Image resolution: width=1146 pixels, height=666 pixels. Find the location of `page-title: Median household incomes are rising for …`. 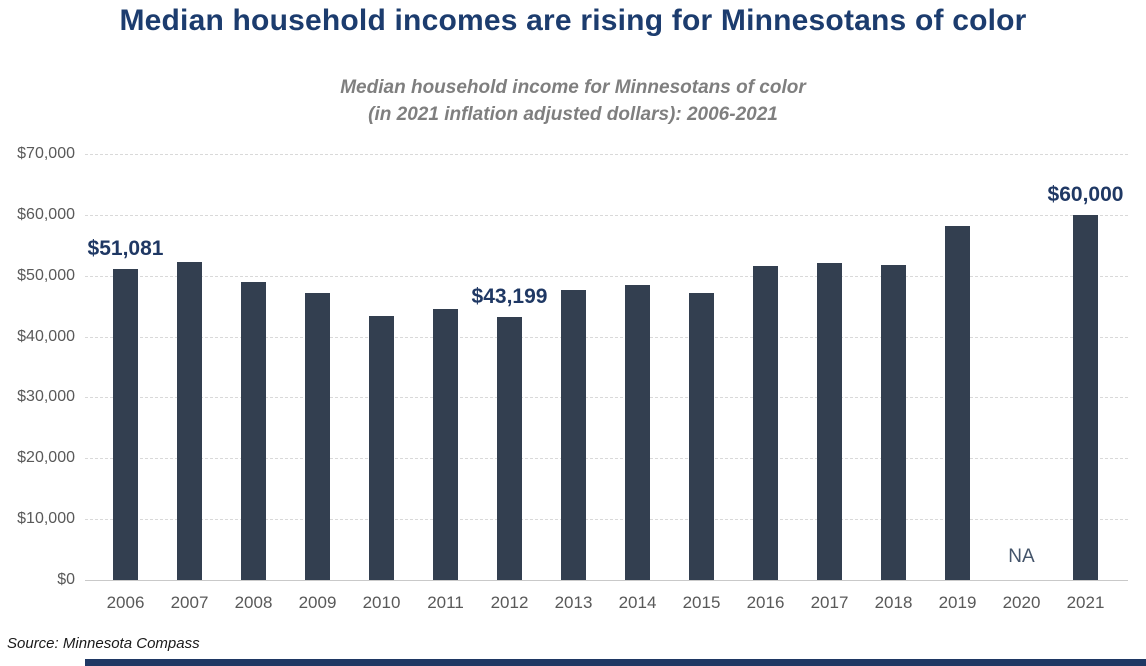

page-title: Median household incomes are rising for … is located at coordinates (573, 20).